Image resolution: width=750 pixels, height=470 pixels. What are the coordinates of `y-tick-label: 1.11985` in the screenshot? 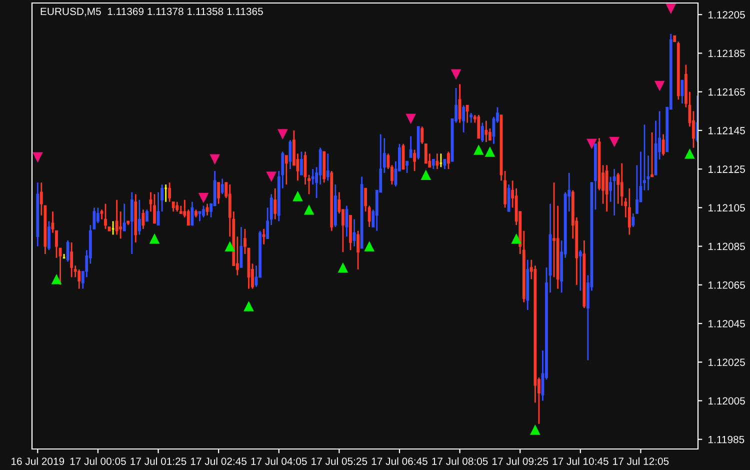 It's located at (726, 440).